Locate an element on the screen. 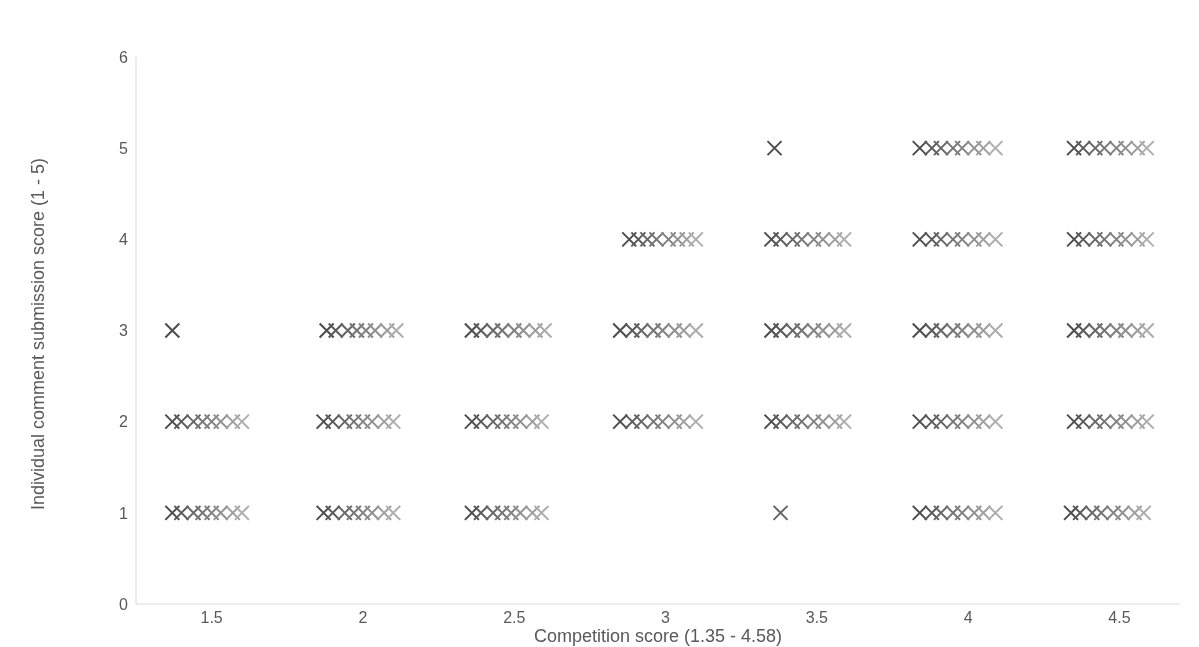 The width and height of the screenshot is (1199, 647). x-tick-label: 4 is located at coordinates (968, 618).